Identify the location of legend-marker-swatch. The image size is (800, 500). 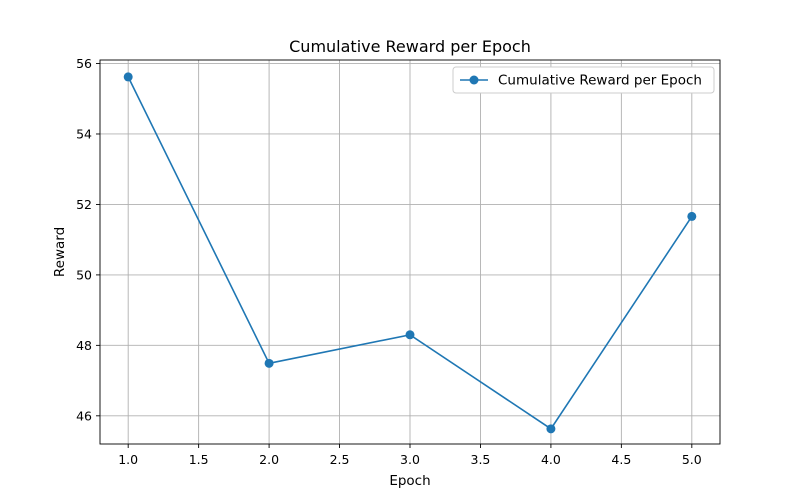
(474, 80).